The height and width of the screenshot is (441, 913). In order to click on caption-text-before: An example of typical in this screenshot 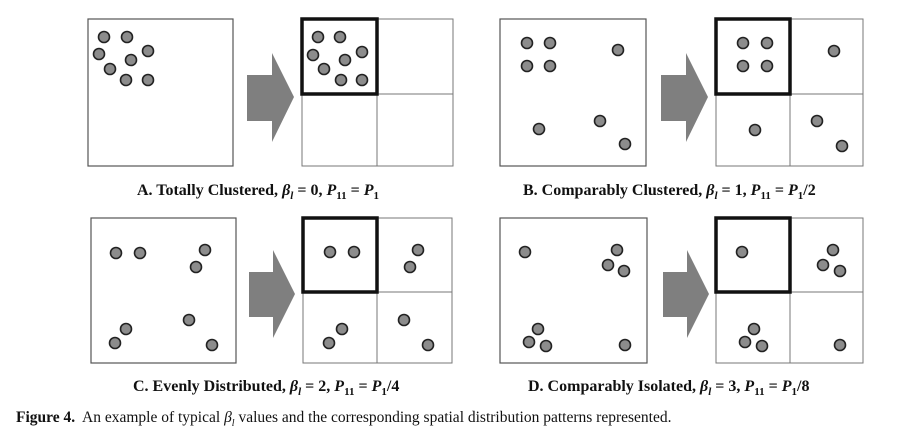, I will do `click(150, 417)`.